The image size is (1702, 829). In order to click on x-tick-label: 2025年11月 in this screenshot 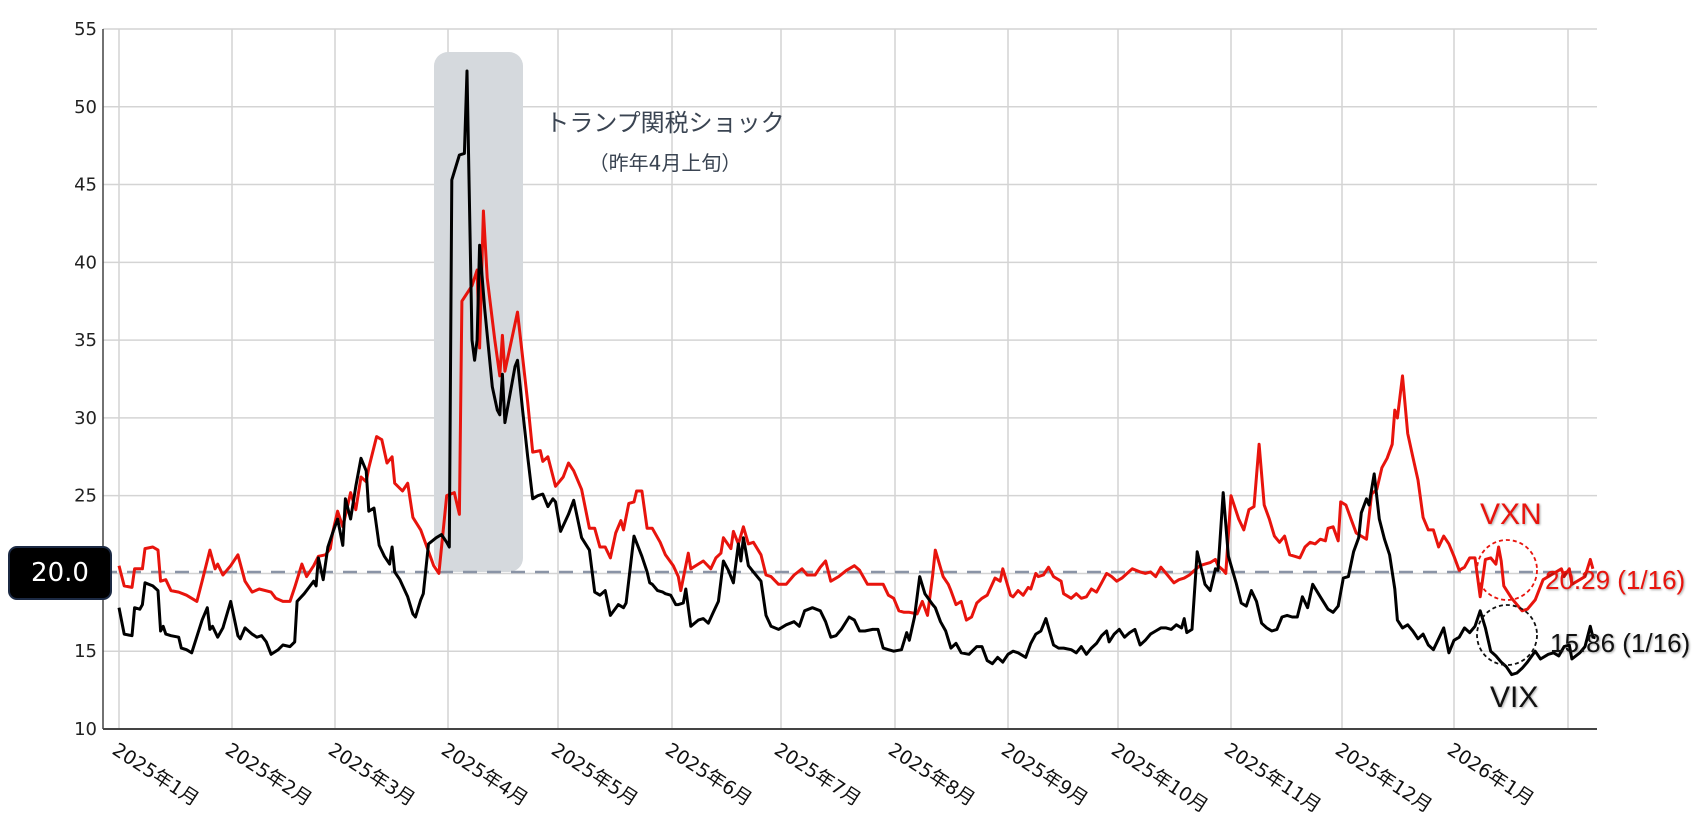, I will do `click(1272, 778)`.